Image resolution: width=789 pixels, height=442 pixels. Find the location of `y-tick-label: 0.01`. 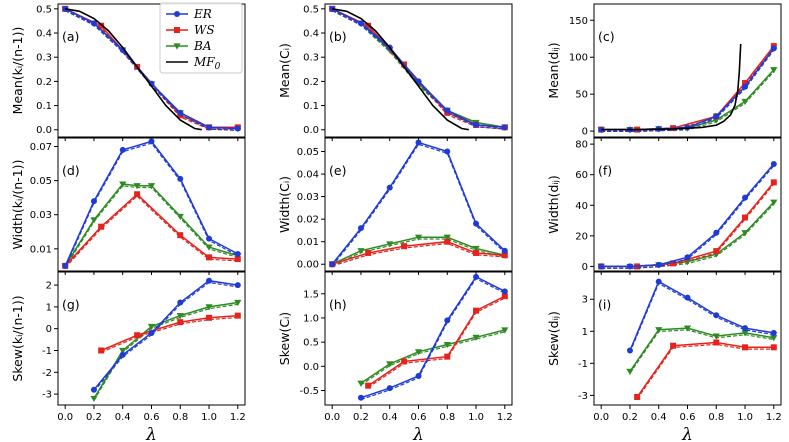

y-tick-label: 0.01 is located at coordinates (308, 242).